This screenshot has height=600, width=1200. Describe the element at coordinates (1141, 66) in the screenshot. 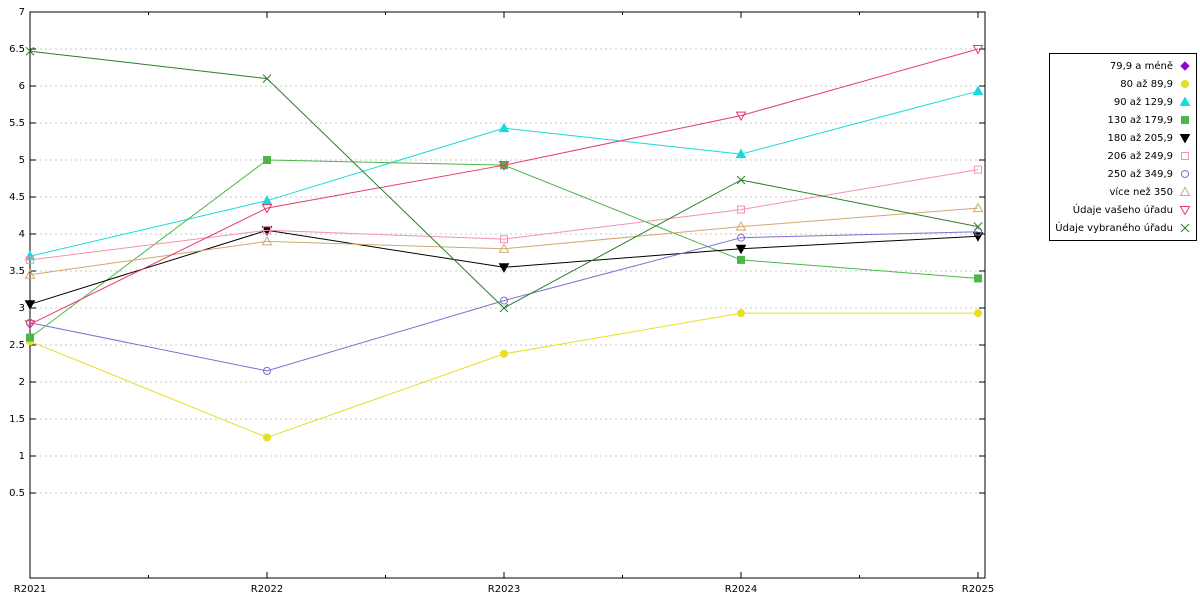

I see `legend-label: 79,9 a méně` at that location.